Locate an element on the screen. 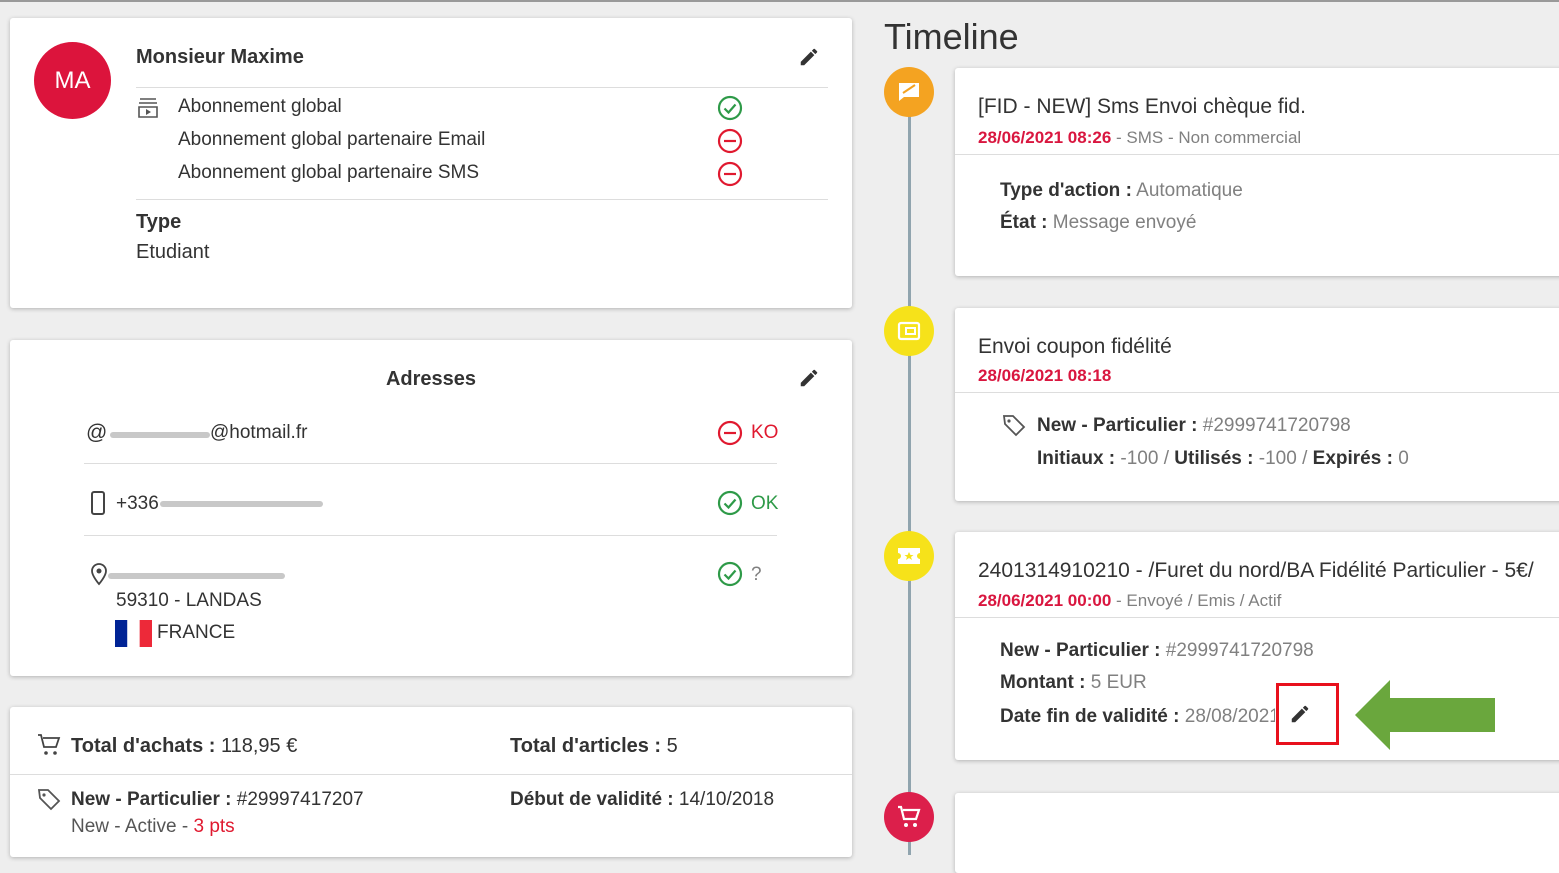 The width and height of the screenshot is (1559, 873). detail-value: 5 EUR is located at coordinates (1118, 682).